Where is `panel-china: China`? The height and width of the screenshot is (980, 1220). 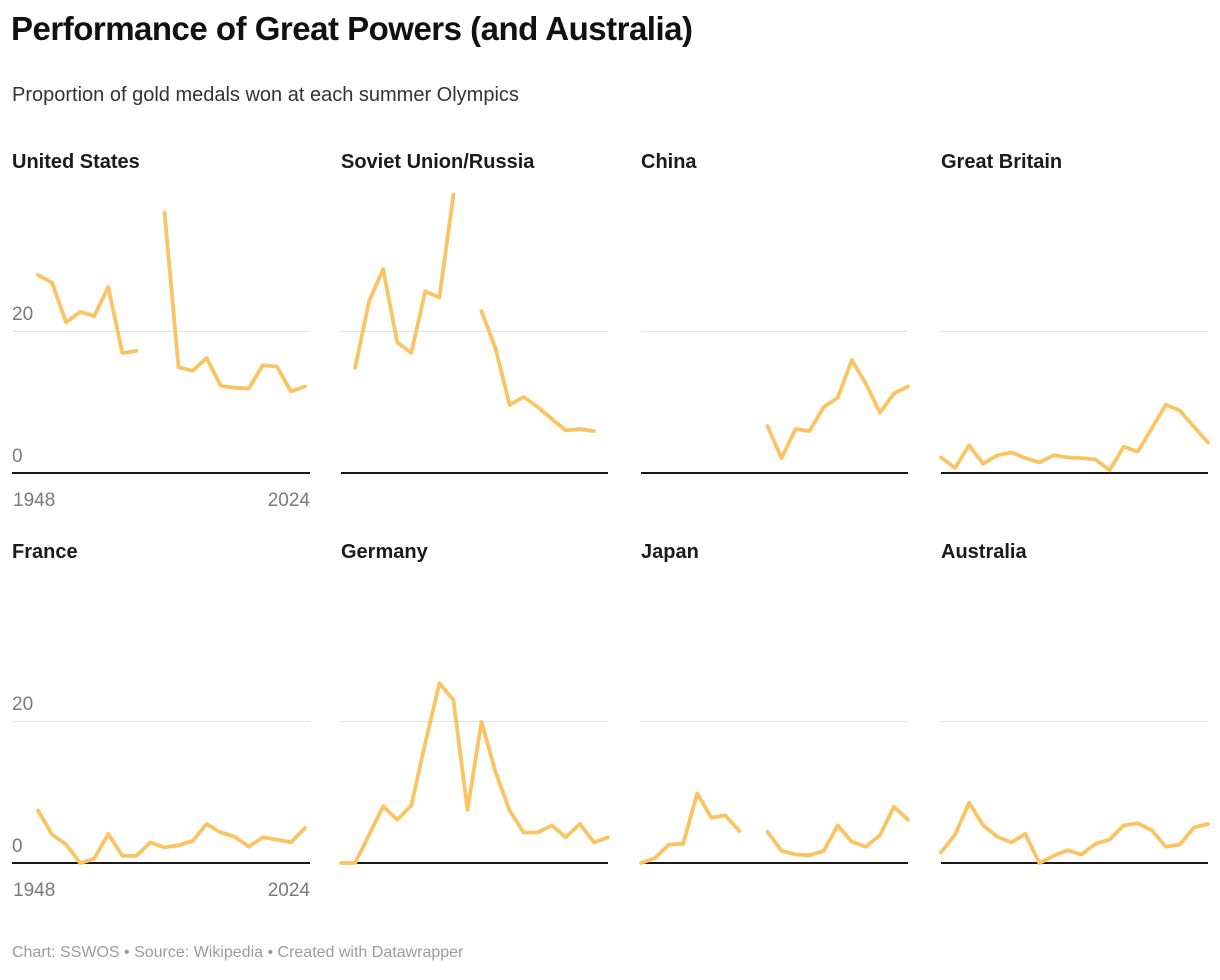 panel-china: China is located at coordinates (775, 332).